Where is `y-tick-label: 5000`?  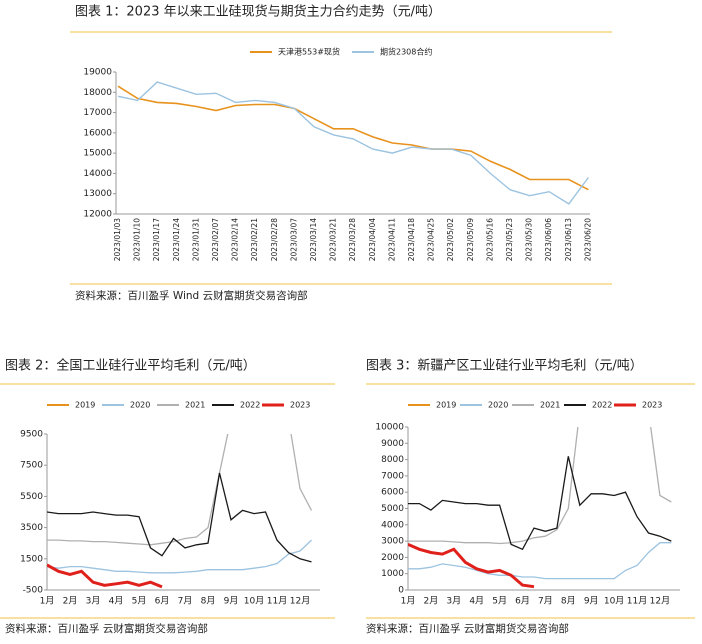 y-tick-label: 5000 is located at coordinates (392, 509).